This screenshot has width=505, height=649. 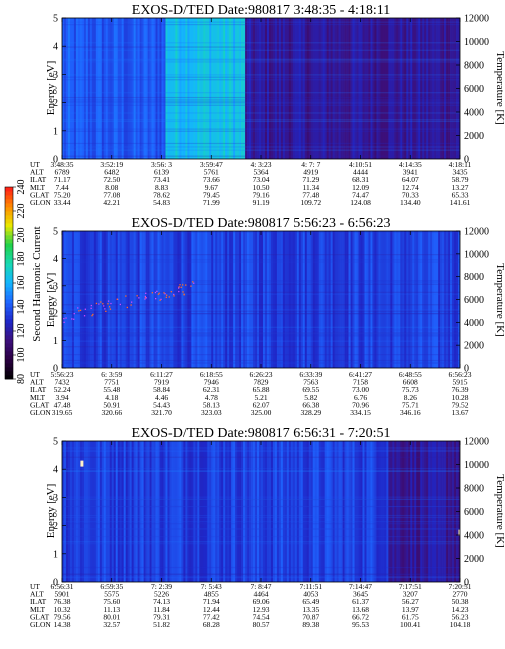 What do you see at coordinates (211, 202) in the screenshot?
I see `table-cell: 71.99` at bounding box center [211, 202].